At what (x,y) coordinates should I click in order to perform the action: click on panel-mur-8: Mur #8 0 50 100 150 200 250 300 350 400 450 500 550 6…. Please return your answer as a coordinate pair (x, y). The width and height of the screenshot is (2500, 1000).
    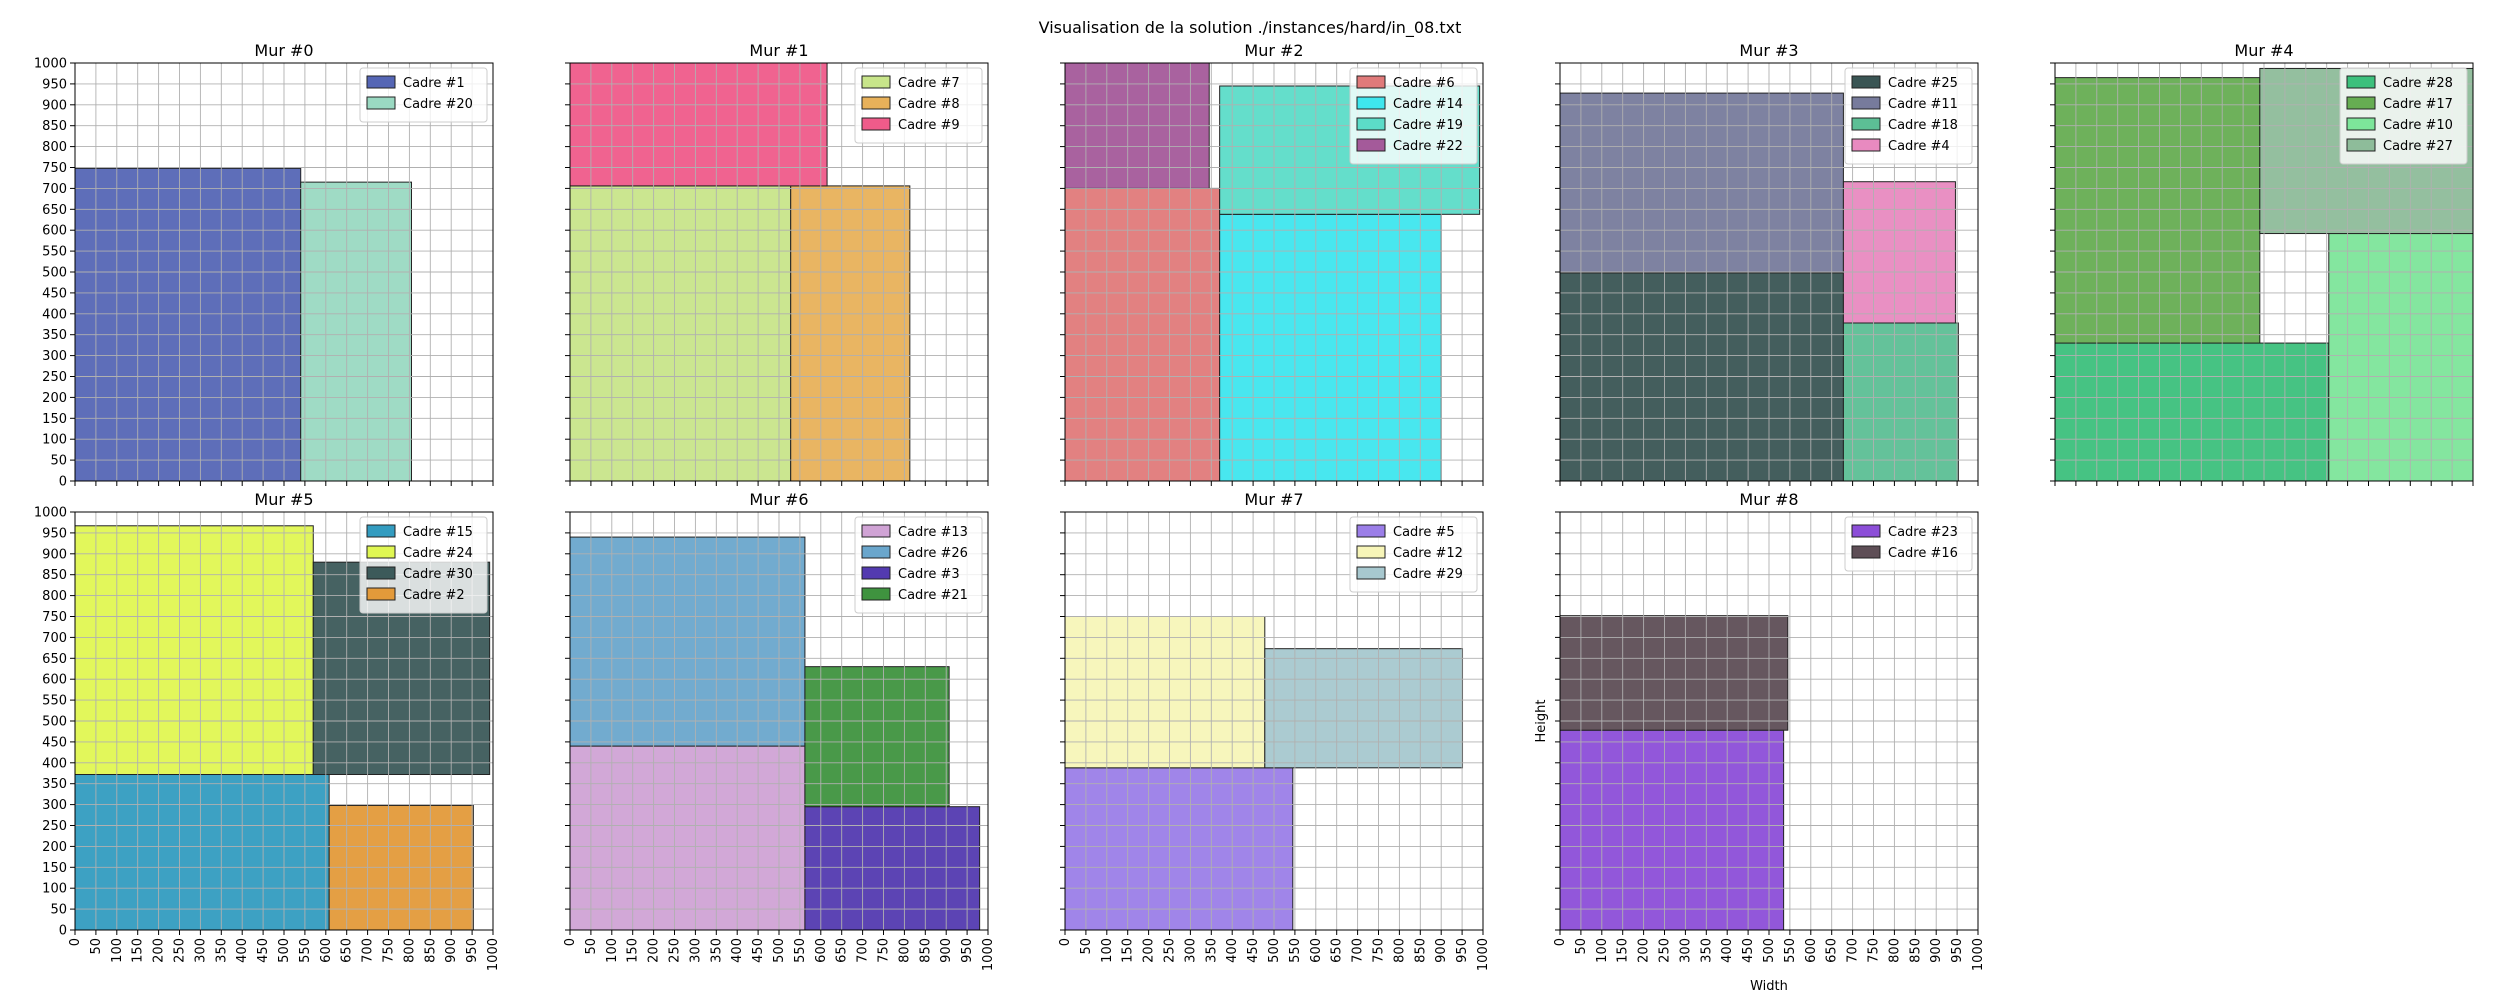
    Looking at the image, I should click on (1769, 730).